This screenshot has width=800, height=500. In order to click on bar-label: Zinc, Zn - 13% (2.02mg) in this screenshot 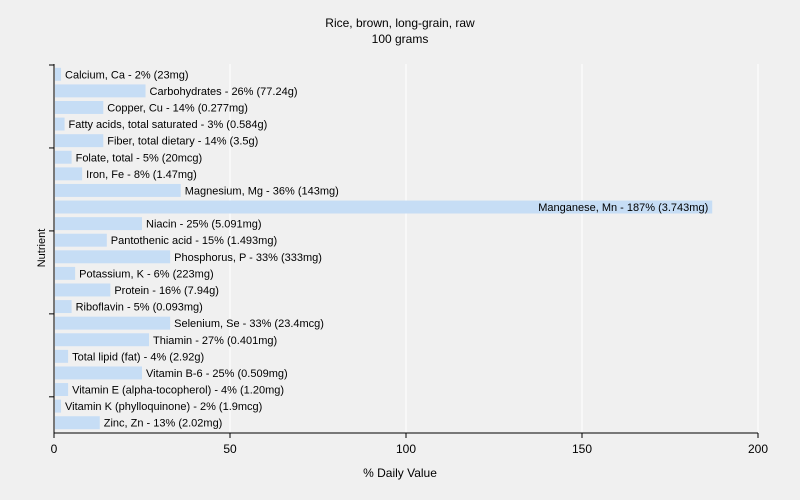, I will do `click(163, 424)`.